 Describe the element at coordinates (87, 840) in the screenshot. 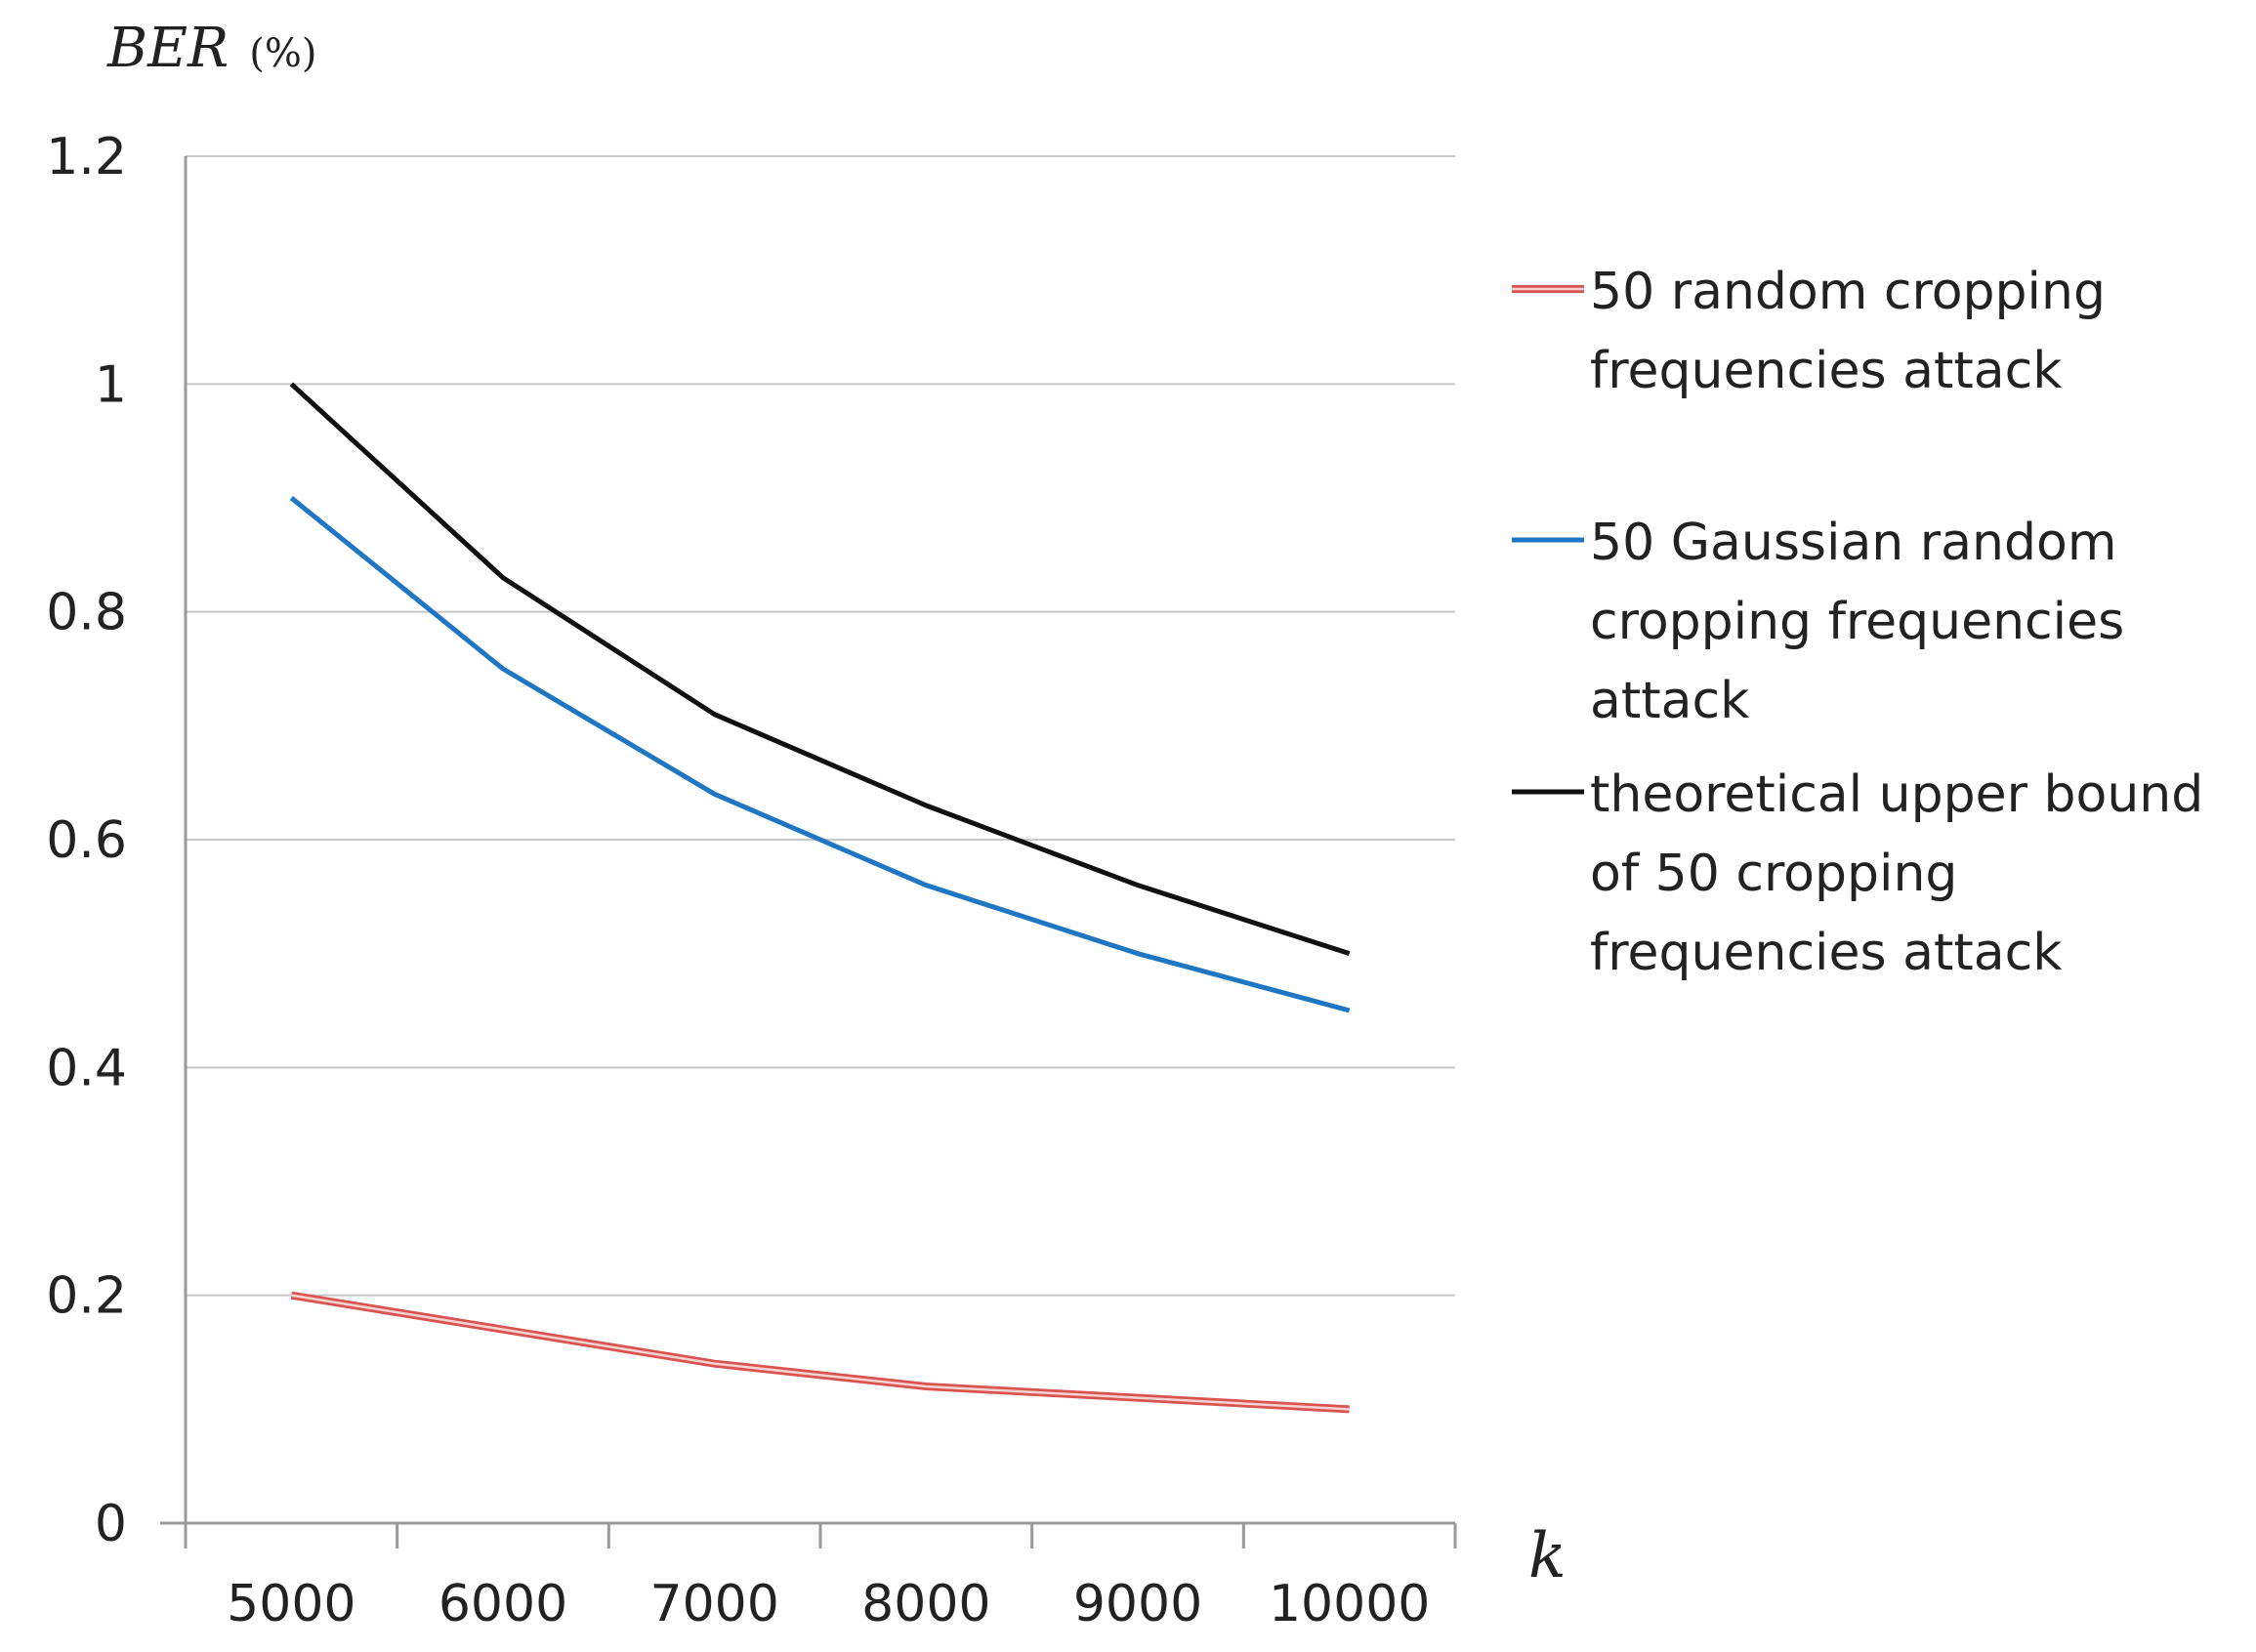

I see `y-tick-label: 0.6` at that location.